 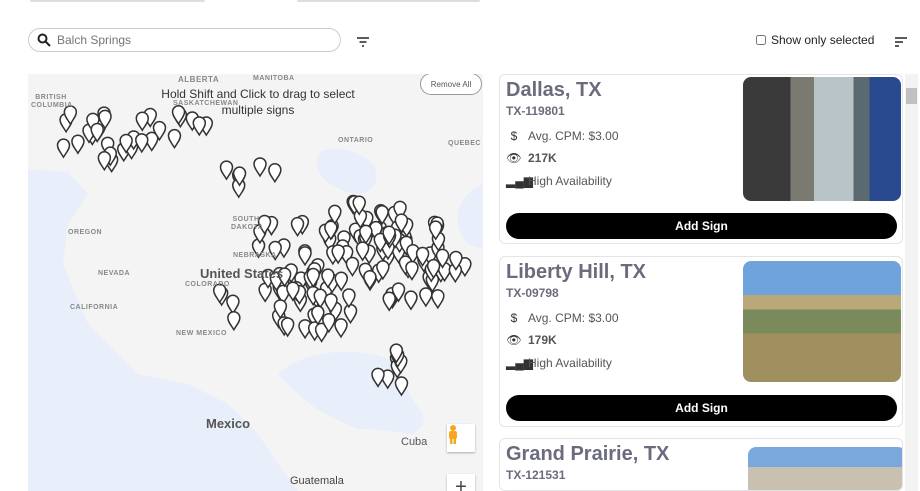 I want to click on sign-title: Dallas, TX, so click(x=554, y=90).